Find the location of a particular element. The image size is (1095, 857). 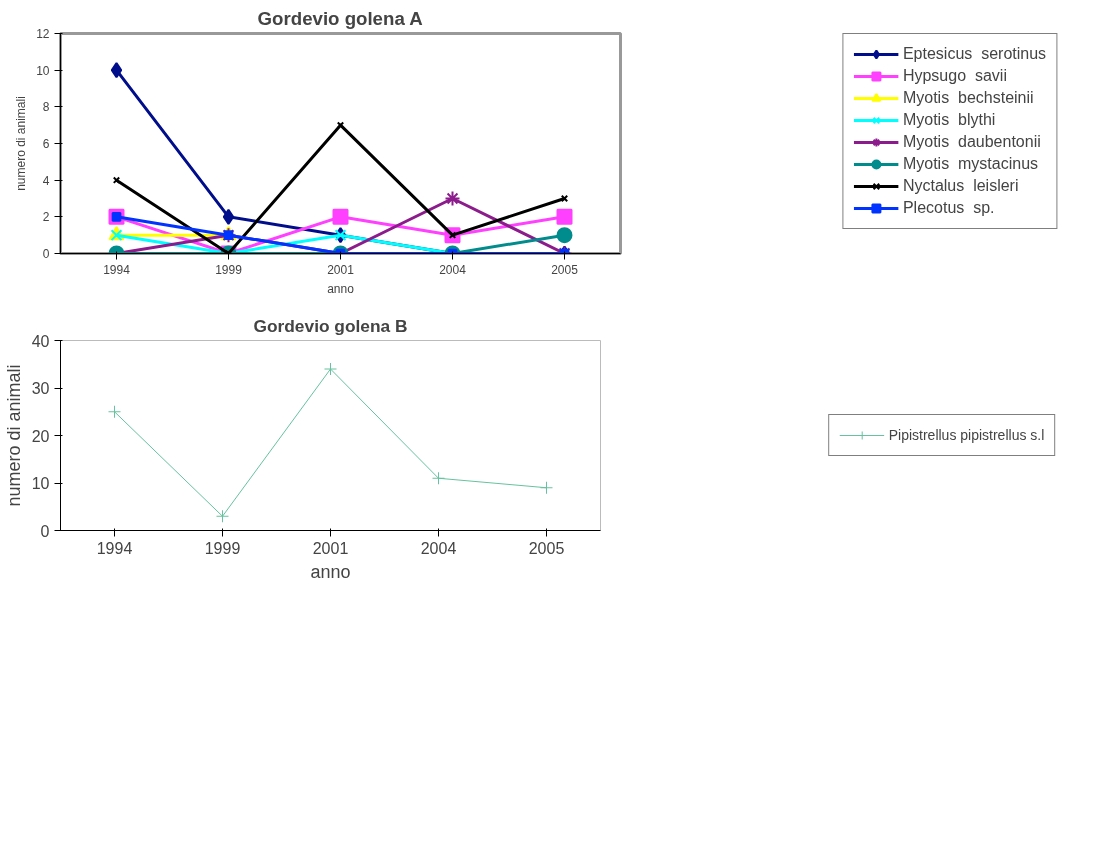

y-tick-label: 8 is located at coordinates (46, 107).